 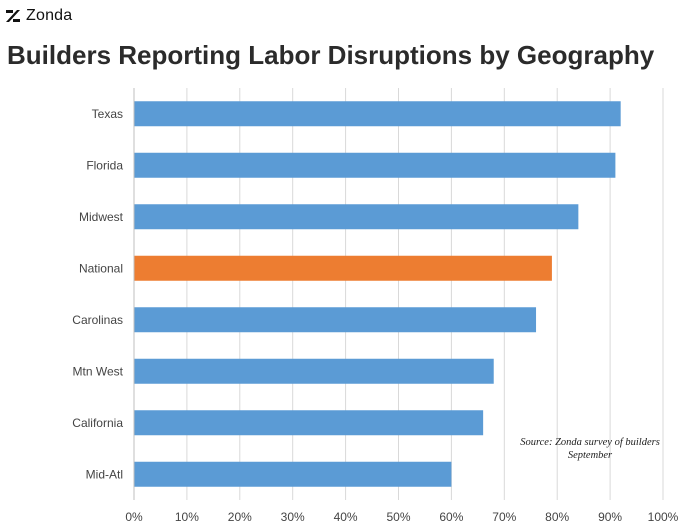 I want to click on source-note-line-2: September, so click(x=590, y=455).